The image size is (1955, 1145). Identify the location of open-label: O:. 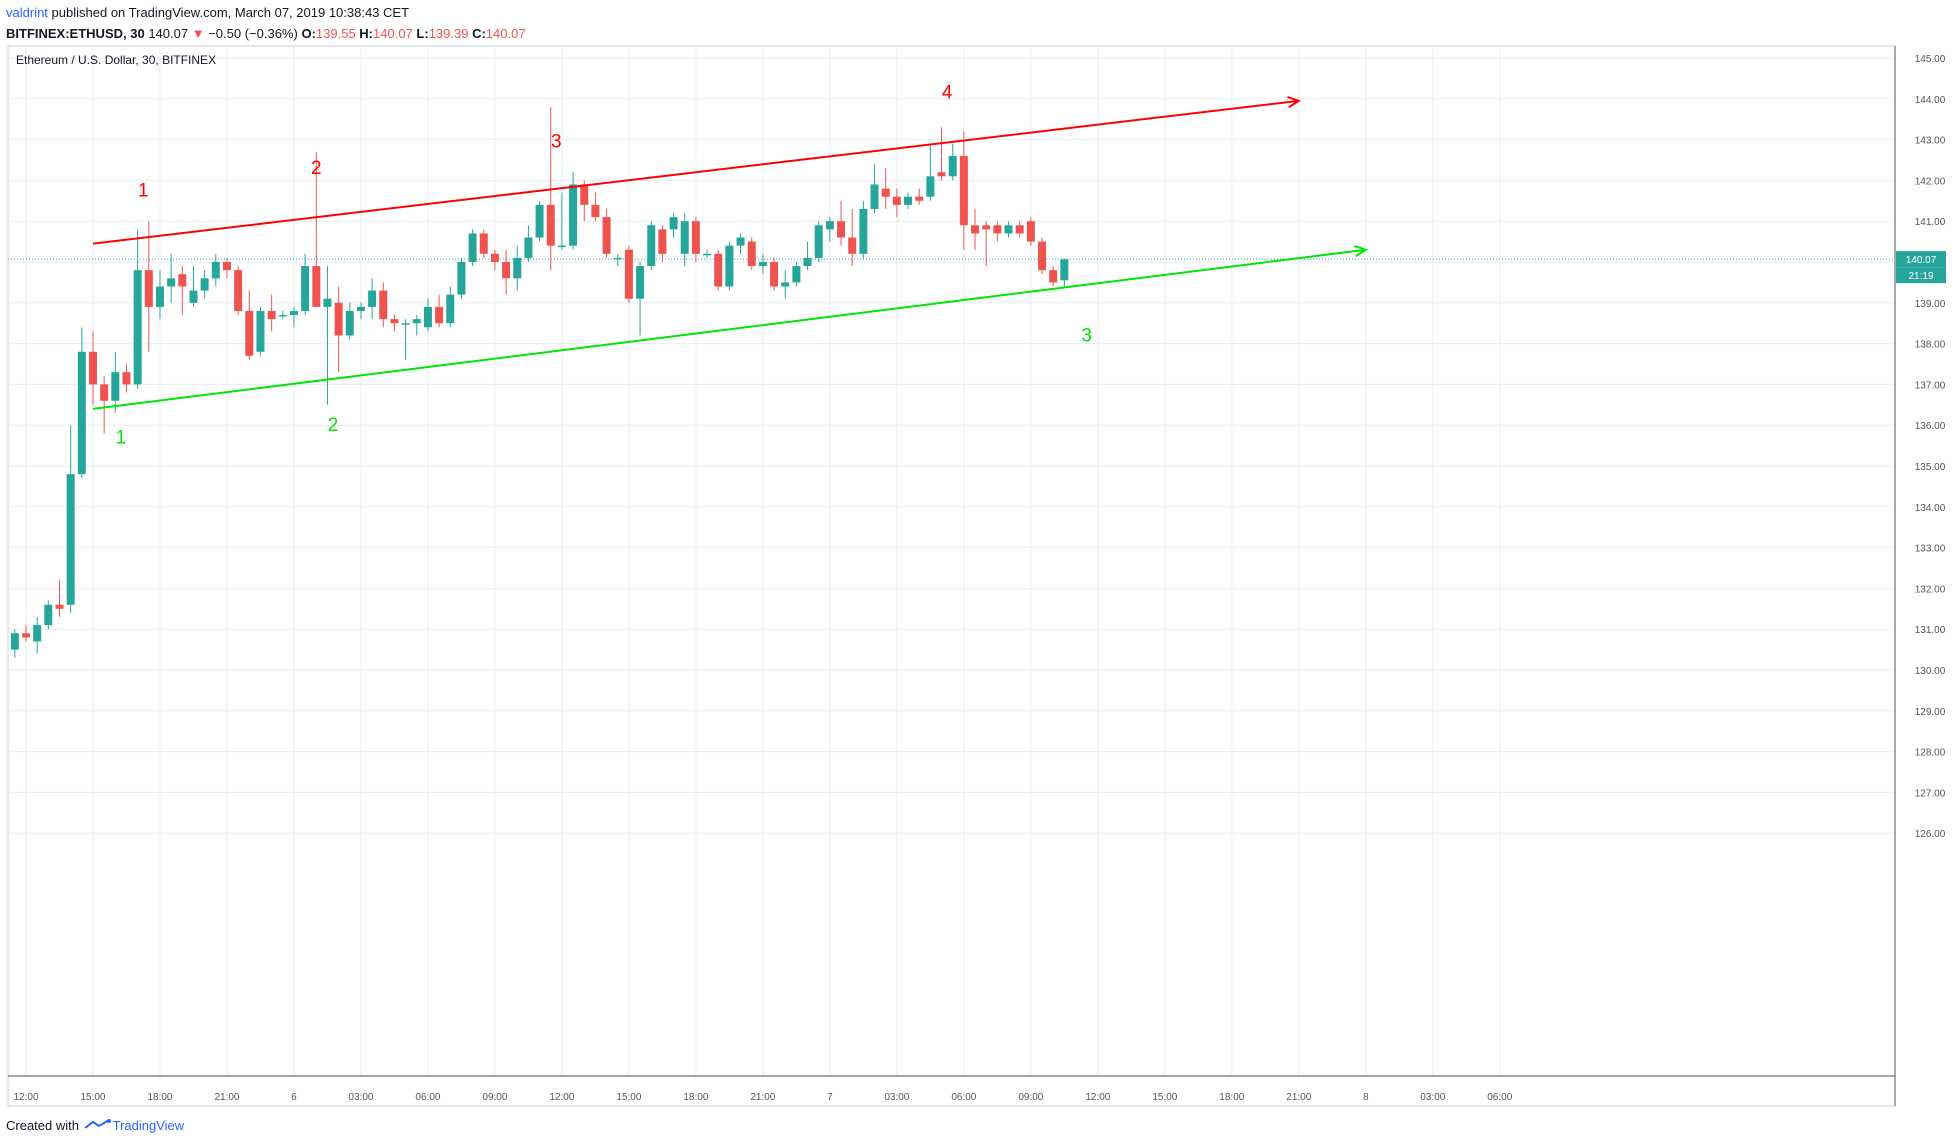
(308, 33).